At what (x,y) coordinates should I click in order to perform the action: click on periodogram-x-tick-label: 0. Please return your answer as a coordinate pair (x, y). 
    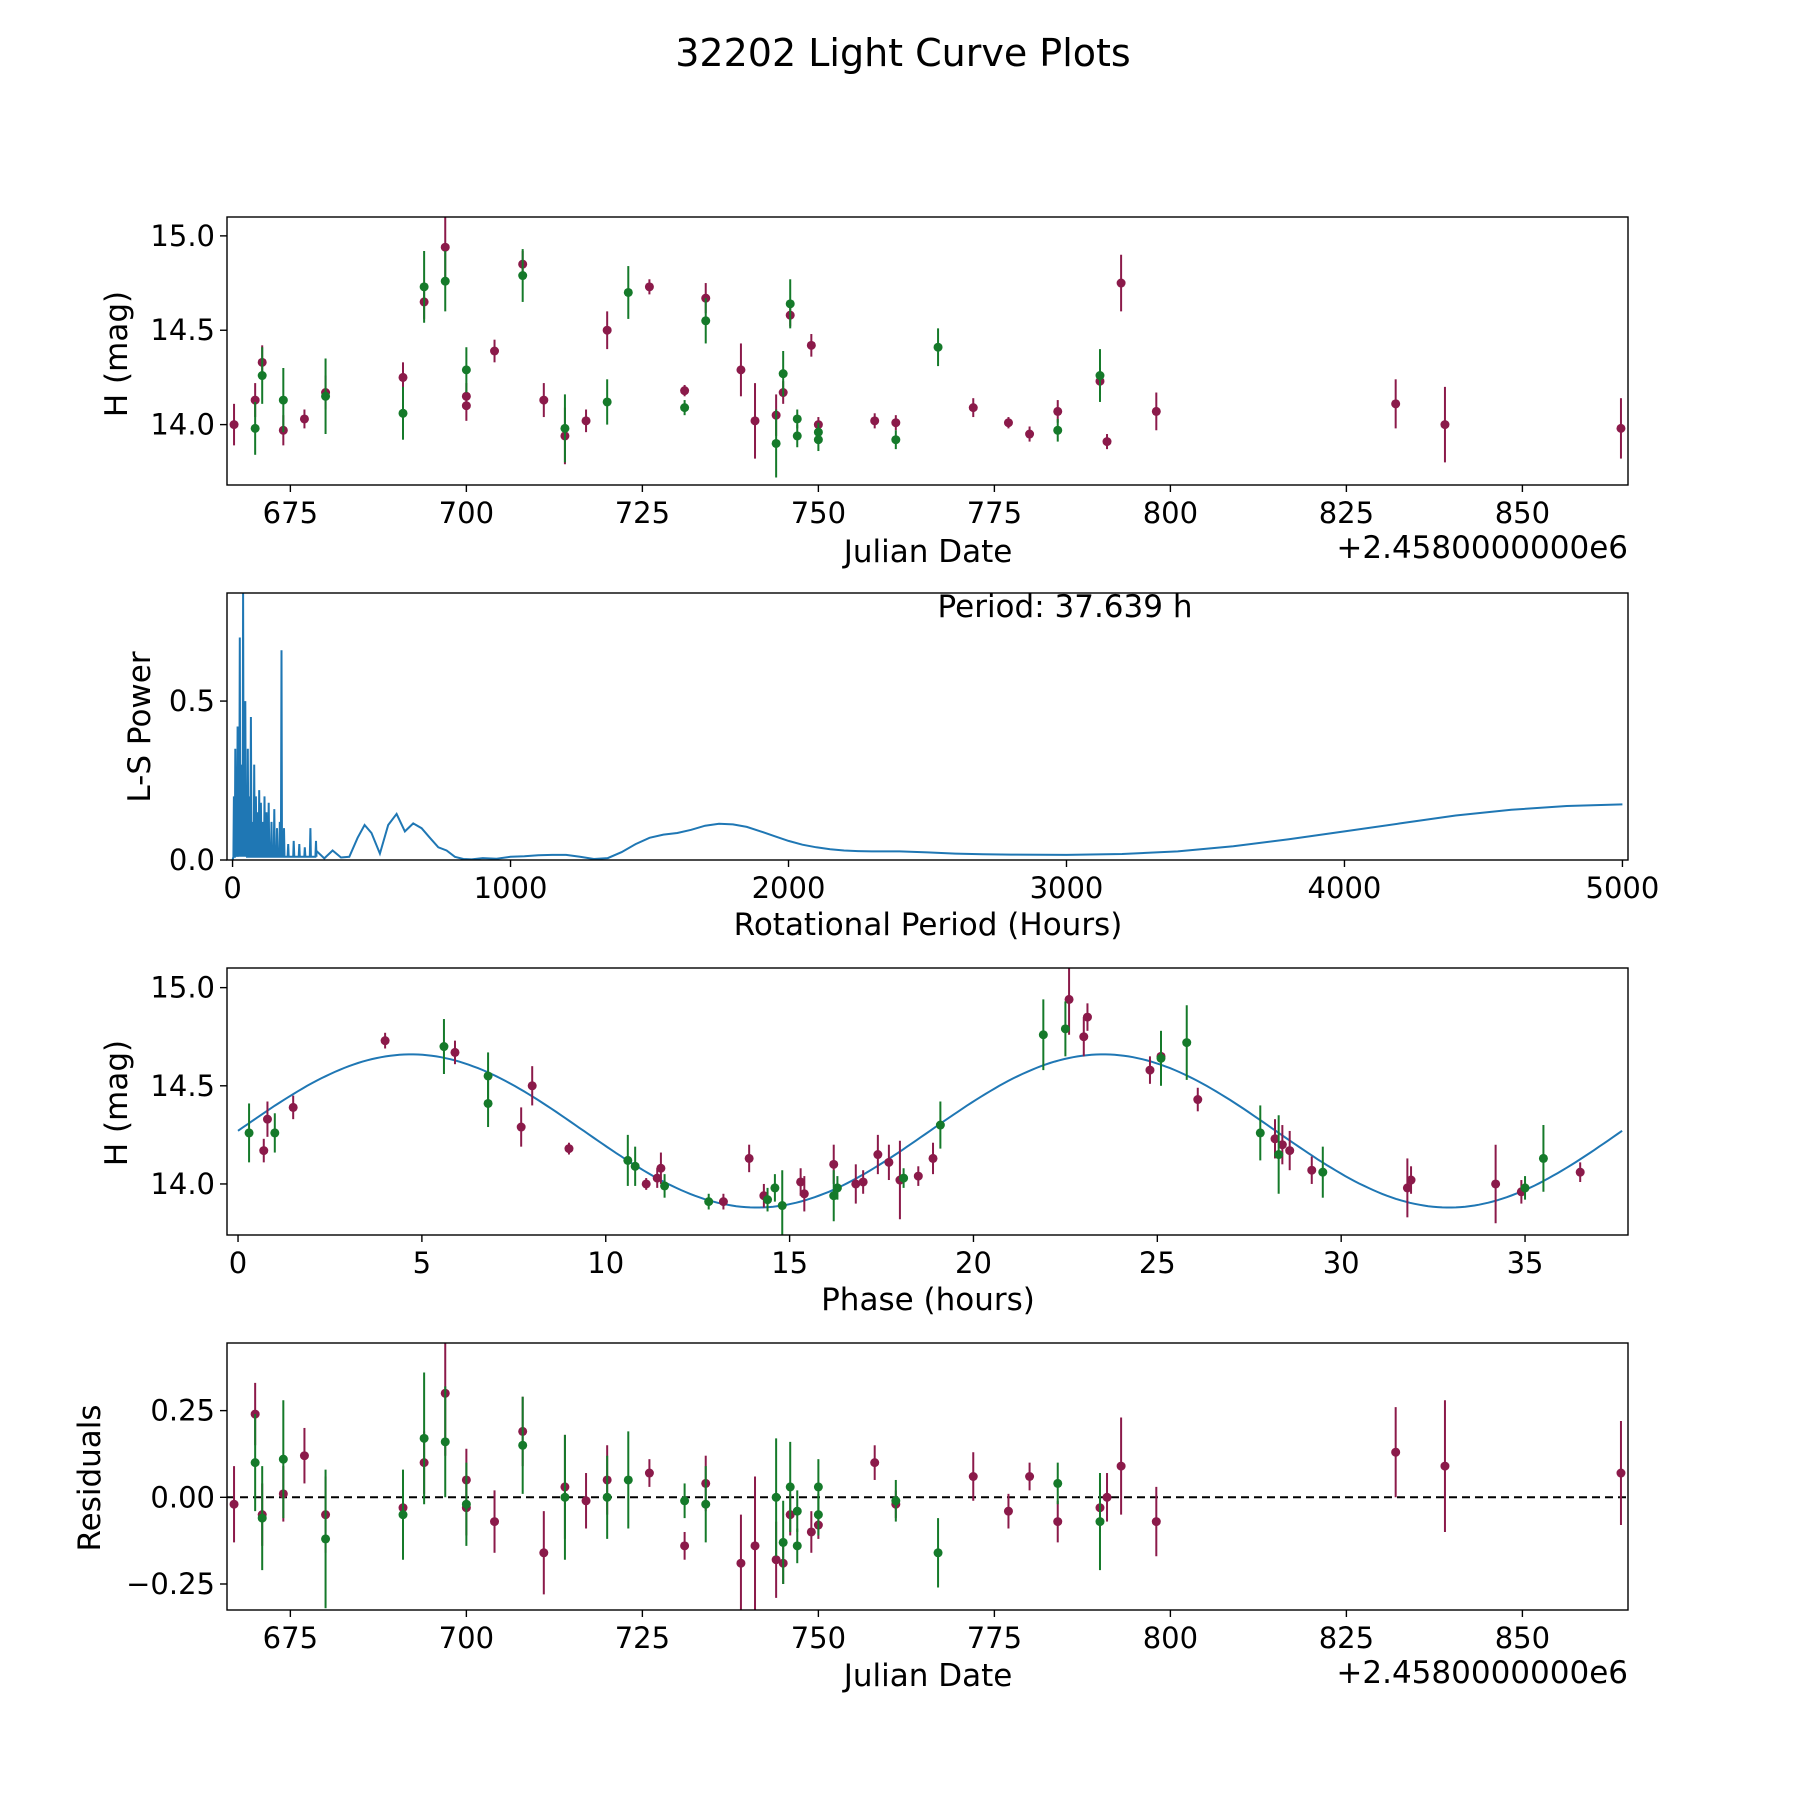
    Looking at the image, I should click on (232, 888).